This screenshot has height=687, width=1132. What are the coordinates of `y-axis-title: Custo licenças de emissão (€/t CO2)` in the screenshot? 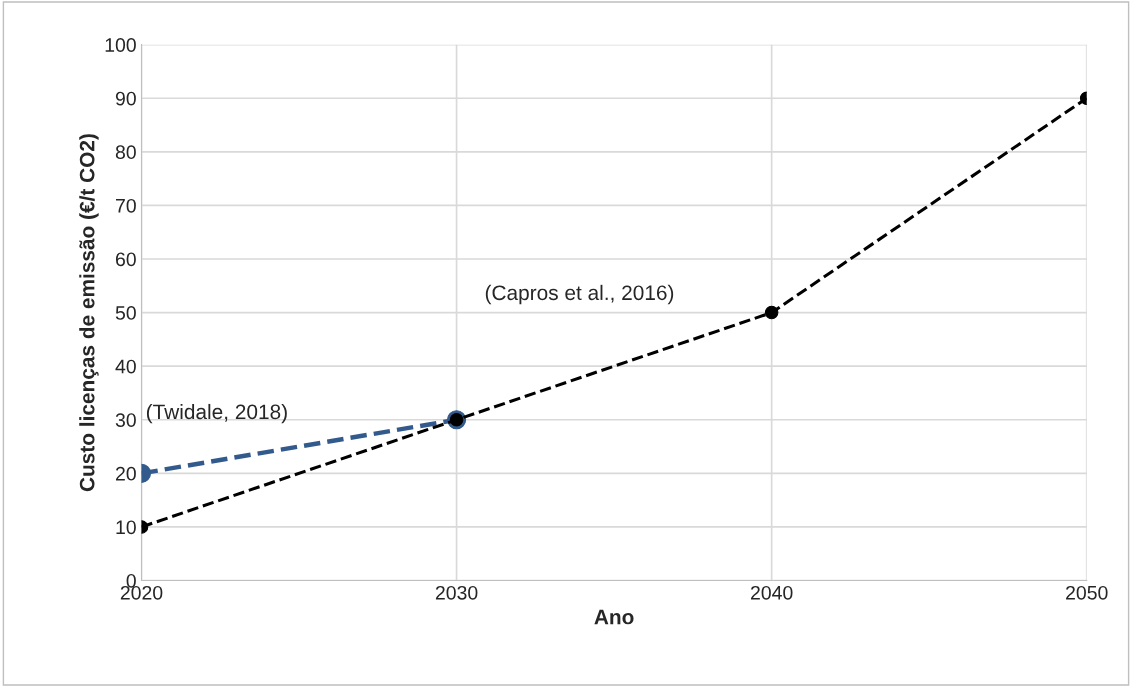 It's located at (89, 313).